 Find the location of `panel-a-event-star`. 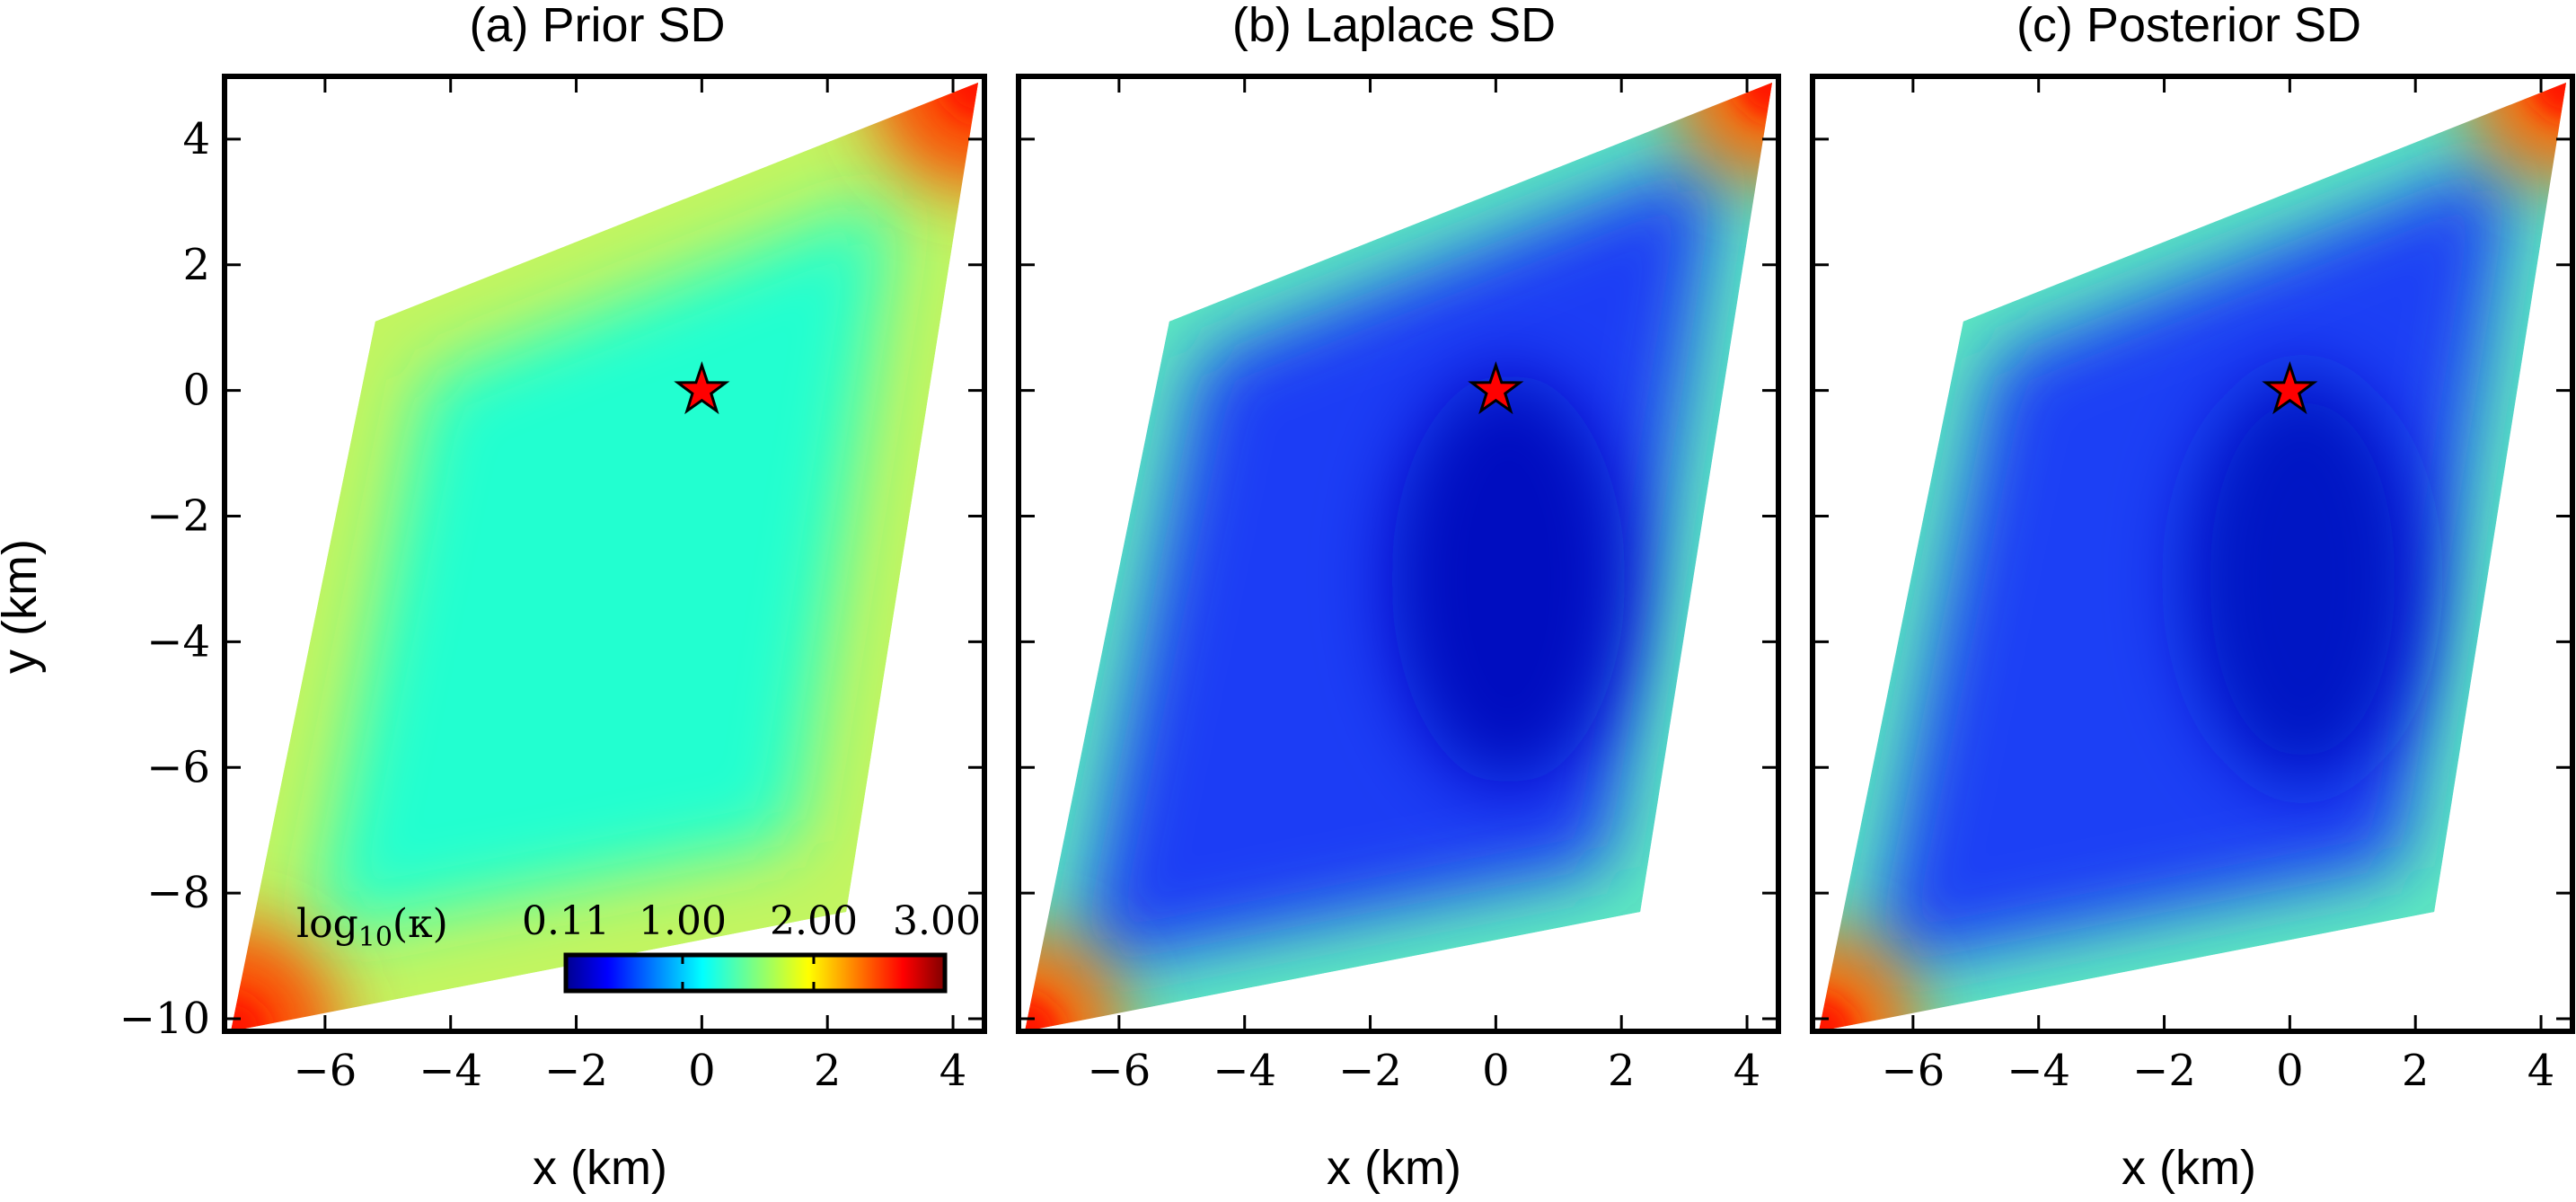

panel-a-event-star is located at coordinates (702, 388).